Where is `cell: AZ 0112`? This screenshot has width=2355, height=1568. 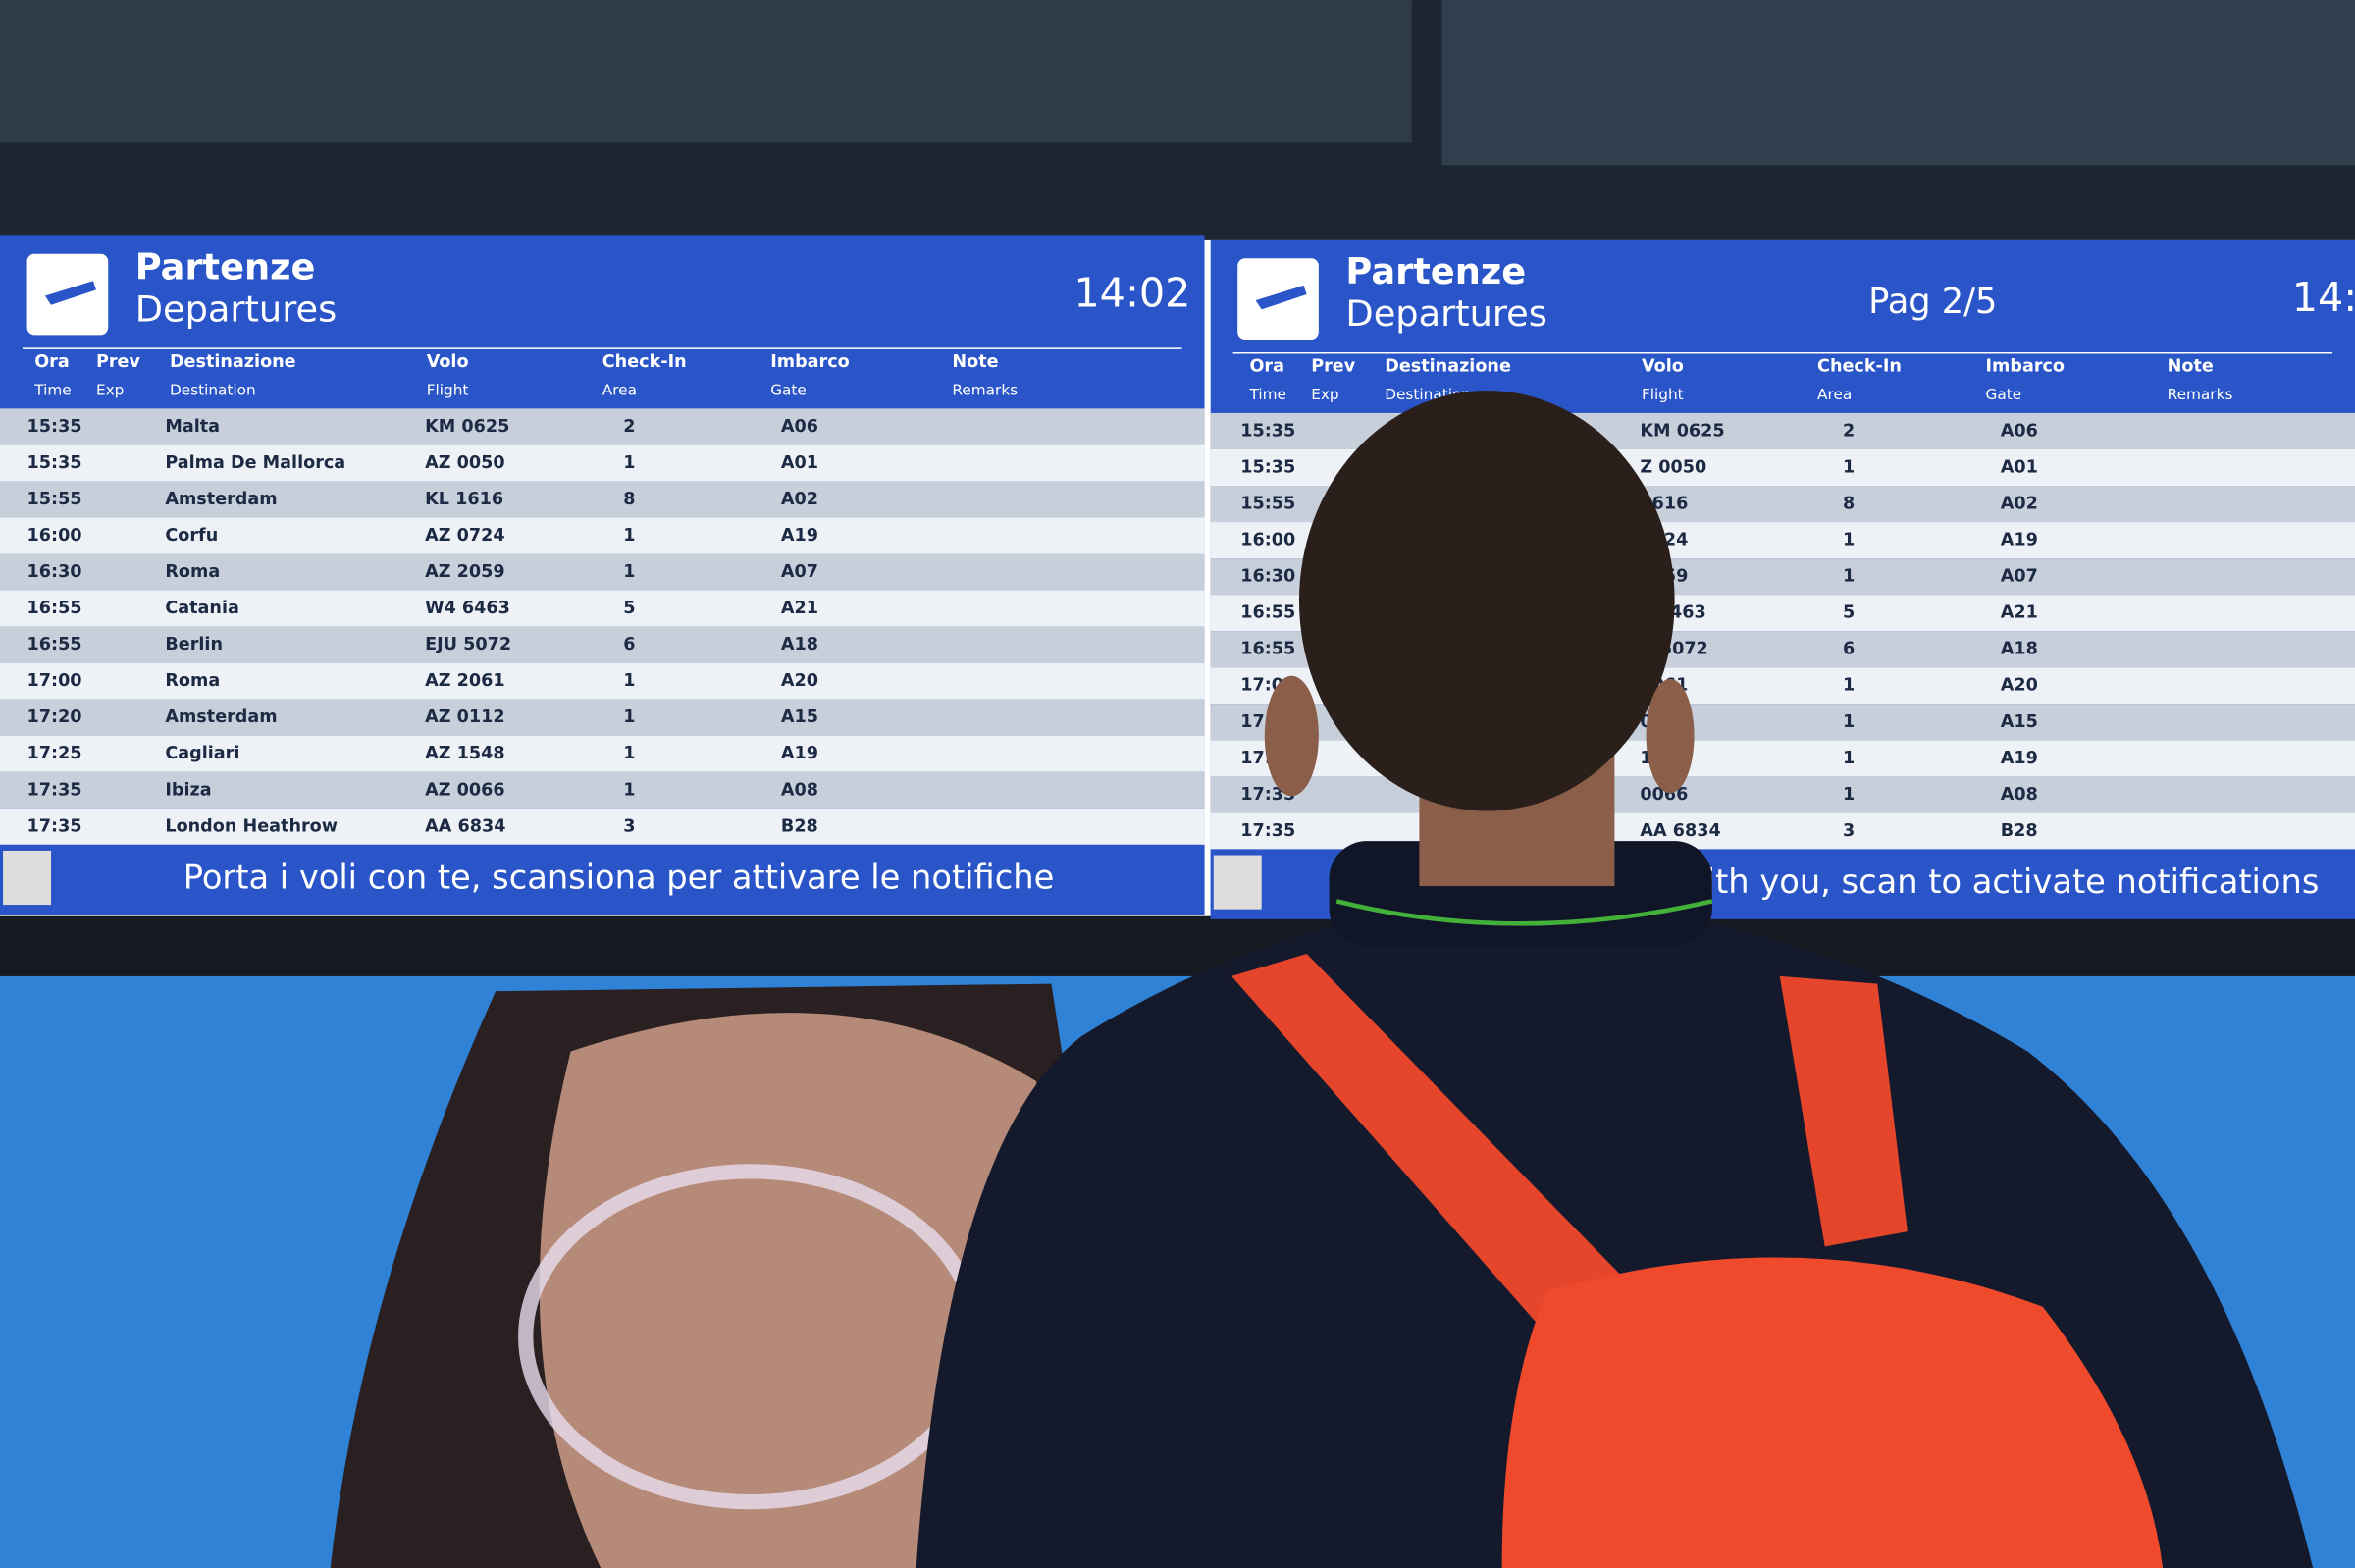 cell: AZ 0112 is located at coordinates (464, 717).